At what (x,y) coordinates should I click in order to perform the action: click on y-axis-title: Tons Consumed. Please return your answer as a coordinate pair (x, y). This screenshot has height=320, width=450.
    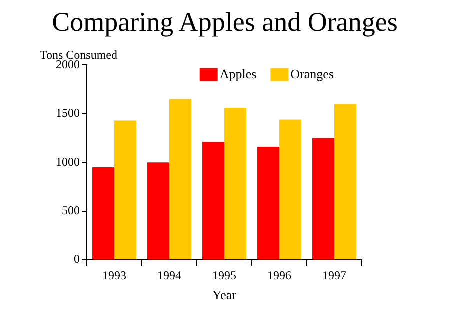
    Looking at the image, I should click on (79, 55).